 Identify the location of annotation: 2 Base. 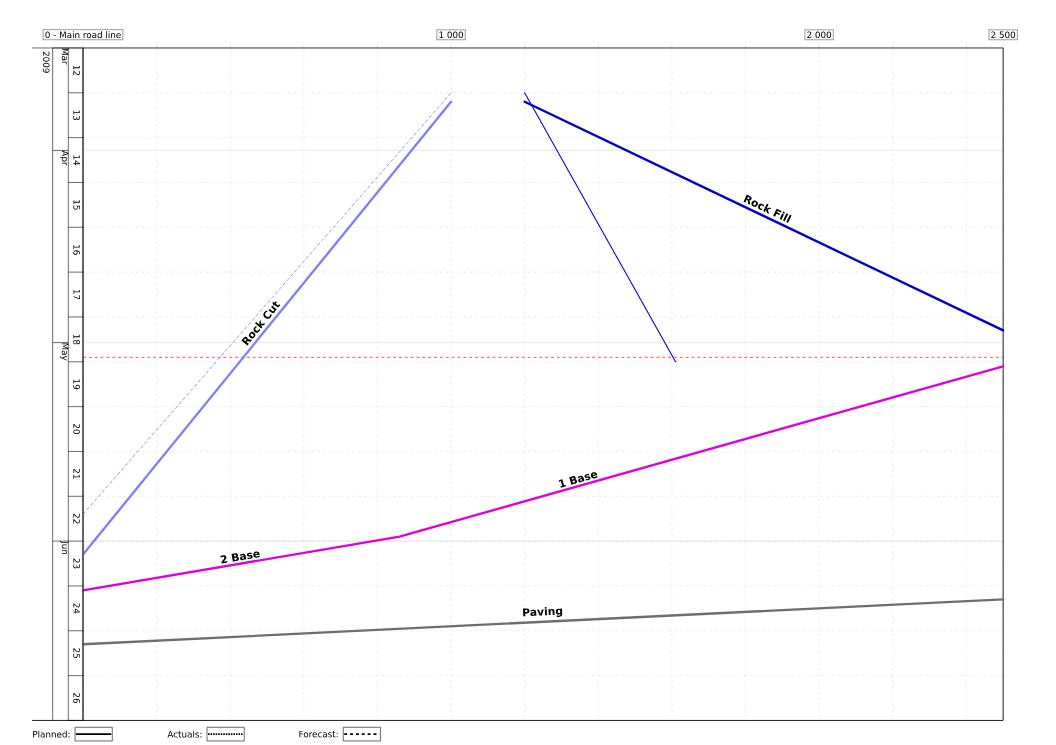
(240, 557).